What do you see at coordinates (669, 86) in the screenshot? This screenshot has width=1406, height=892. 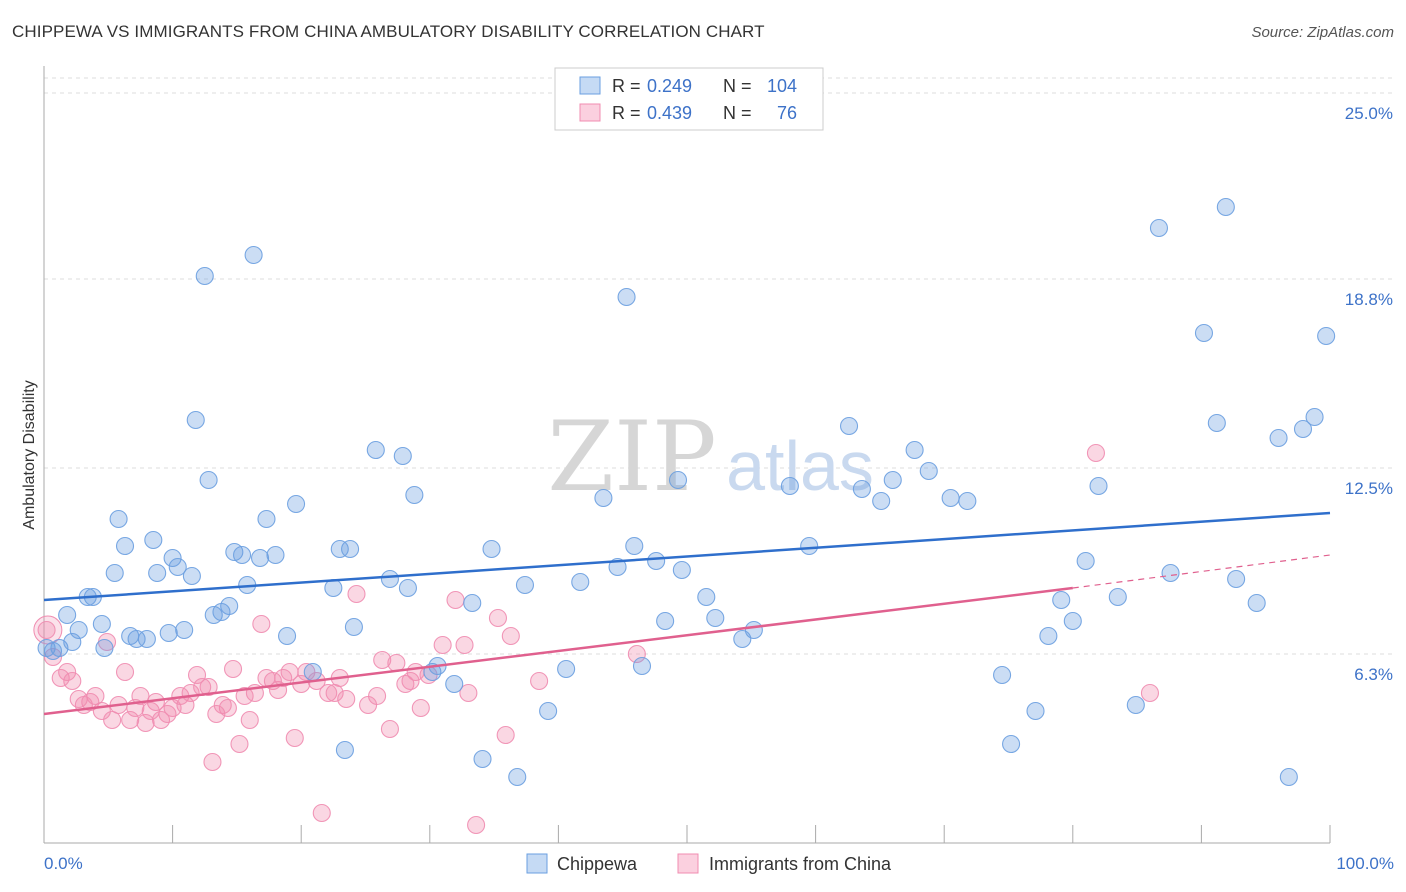 I see `stats-r-value-chippewa: 0.249` at bounding box center [669, 86].